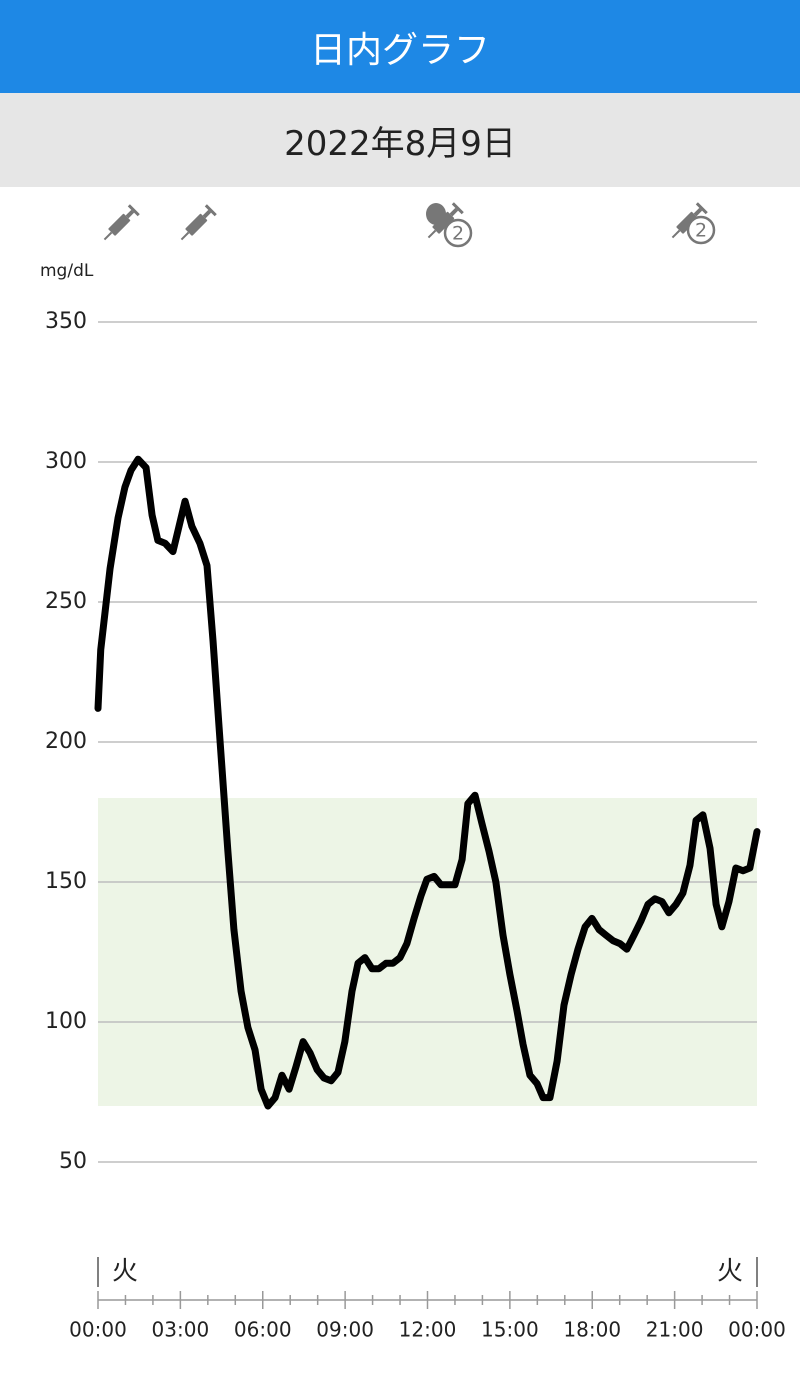 Image resolution: width=800 pixels, height=1378 pixels. I want to click on x-tick-label: 21:00, so click(675, 1330).